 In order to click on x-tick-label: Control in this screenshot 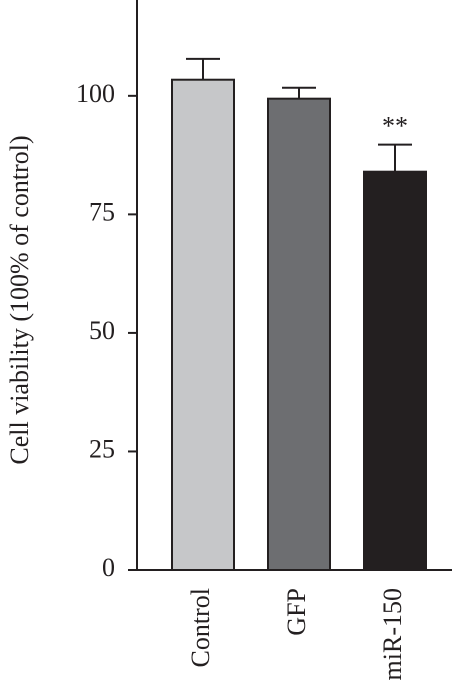, I will do `click(200, 627)`.